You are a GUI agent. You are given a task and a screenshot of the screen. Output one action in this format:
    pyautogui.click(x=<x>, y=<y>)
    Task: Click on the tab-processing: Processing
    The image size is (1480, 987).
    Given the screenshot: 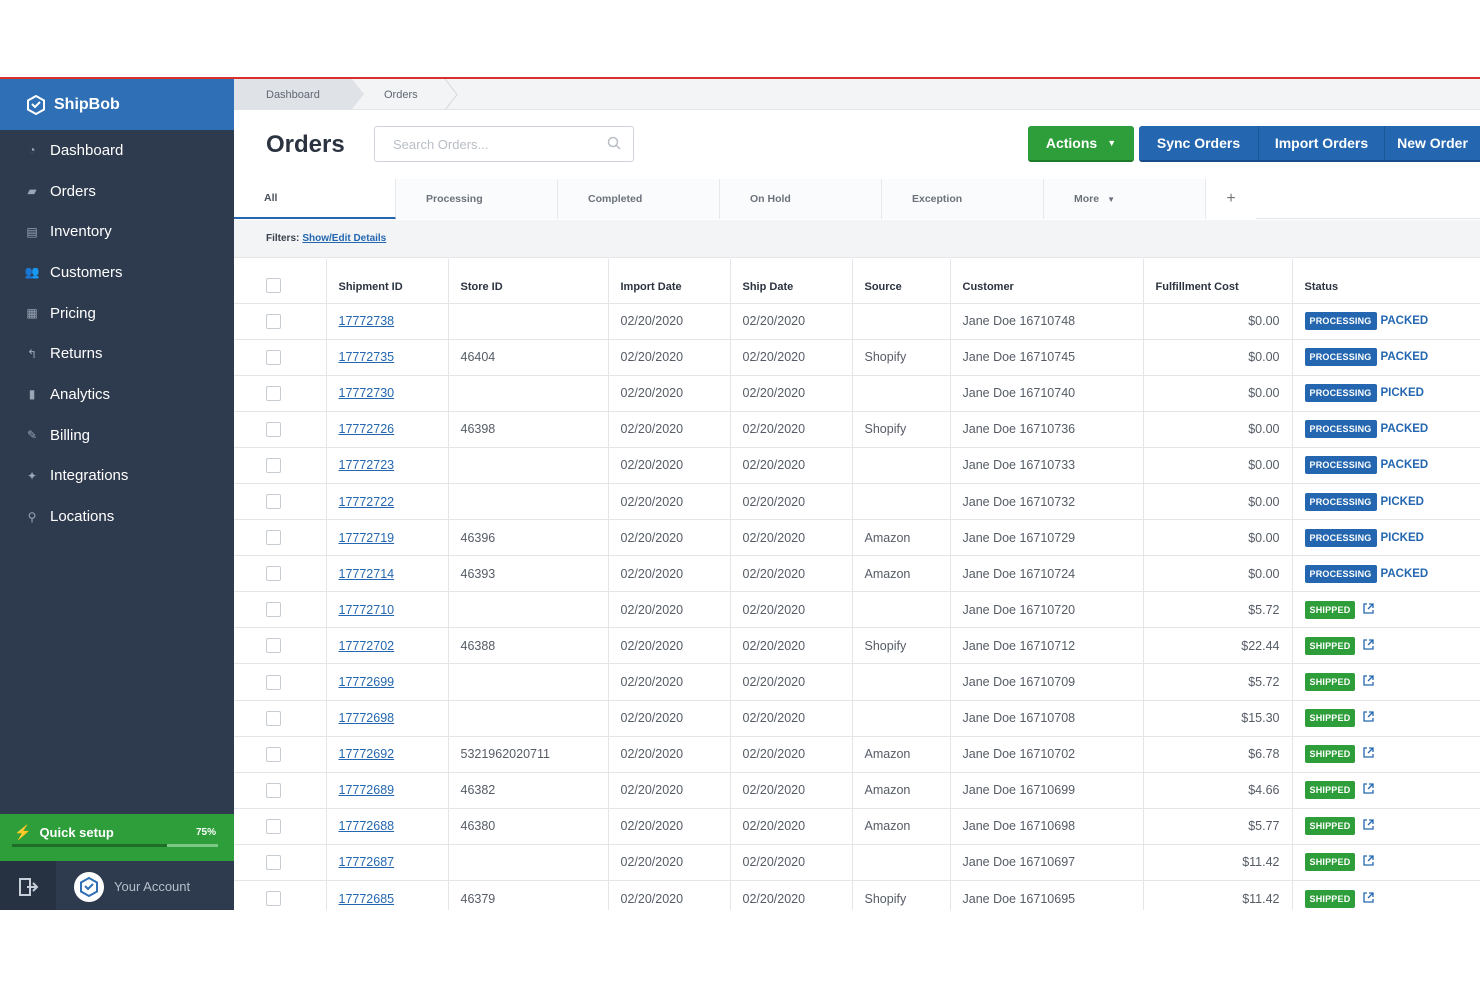 What is the action you would take?
    pyautogui.click(x=477, y=199)
    